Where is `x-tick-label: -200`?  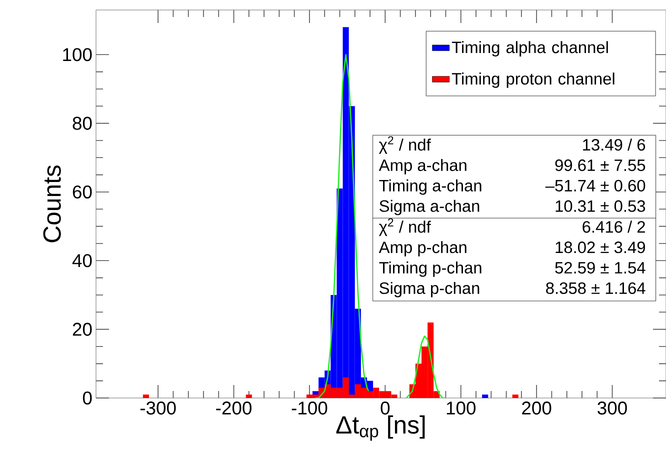 x-tick-label: -200 is located at coordinates (234, 408).